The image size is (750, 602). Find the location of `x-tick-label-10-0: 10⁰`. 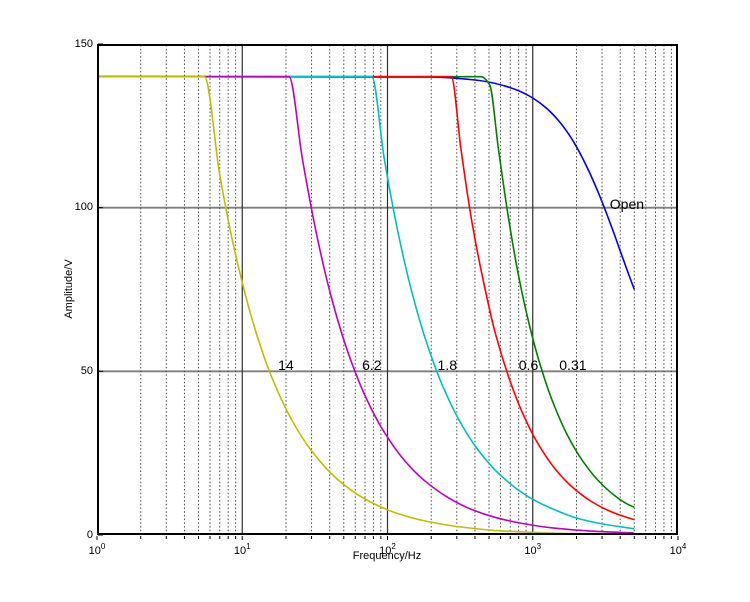

x-tick-label-10-0: 10⁰ is located at coordinates (97, 549).